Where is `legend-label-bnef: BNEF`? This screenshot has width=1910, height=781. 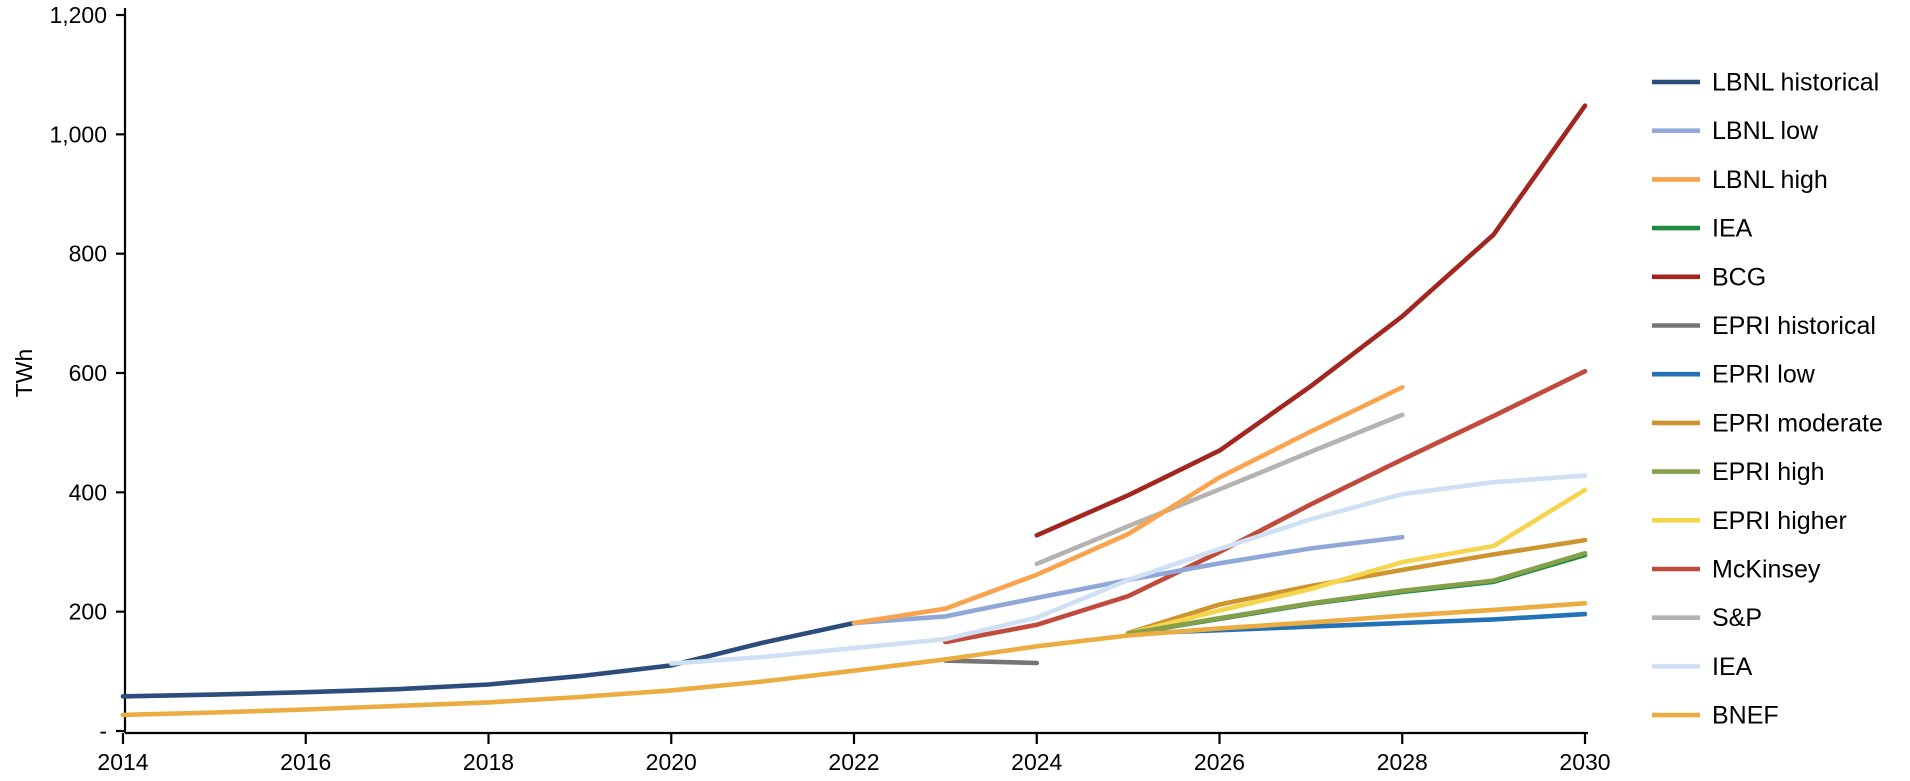 legend-label-bnef: BNEF is located at coordinates (1745, 716).